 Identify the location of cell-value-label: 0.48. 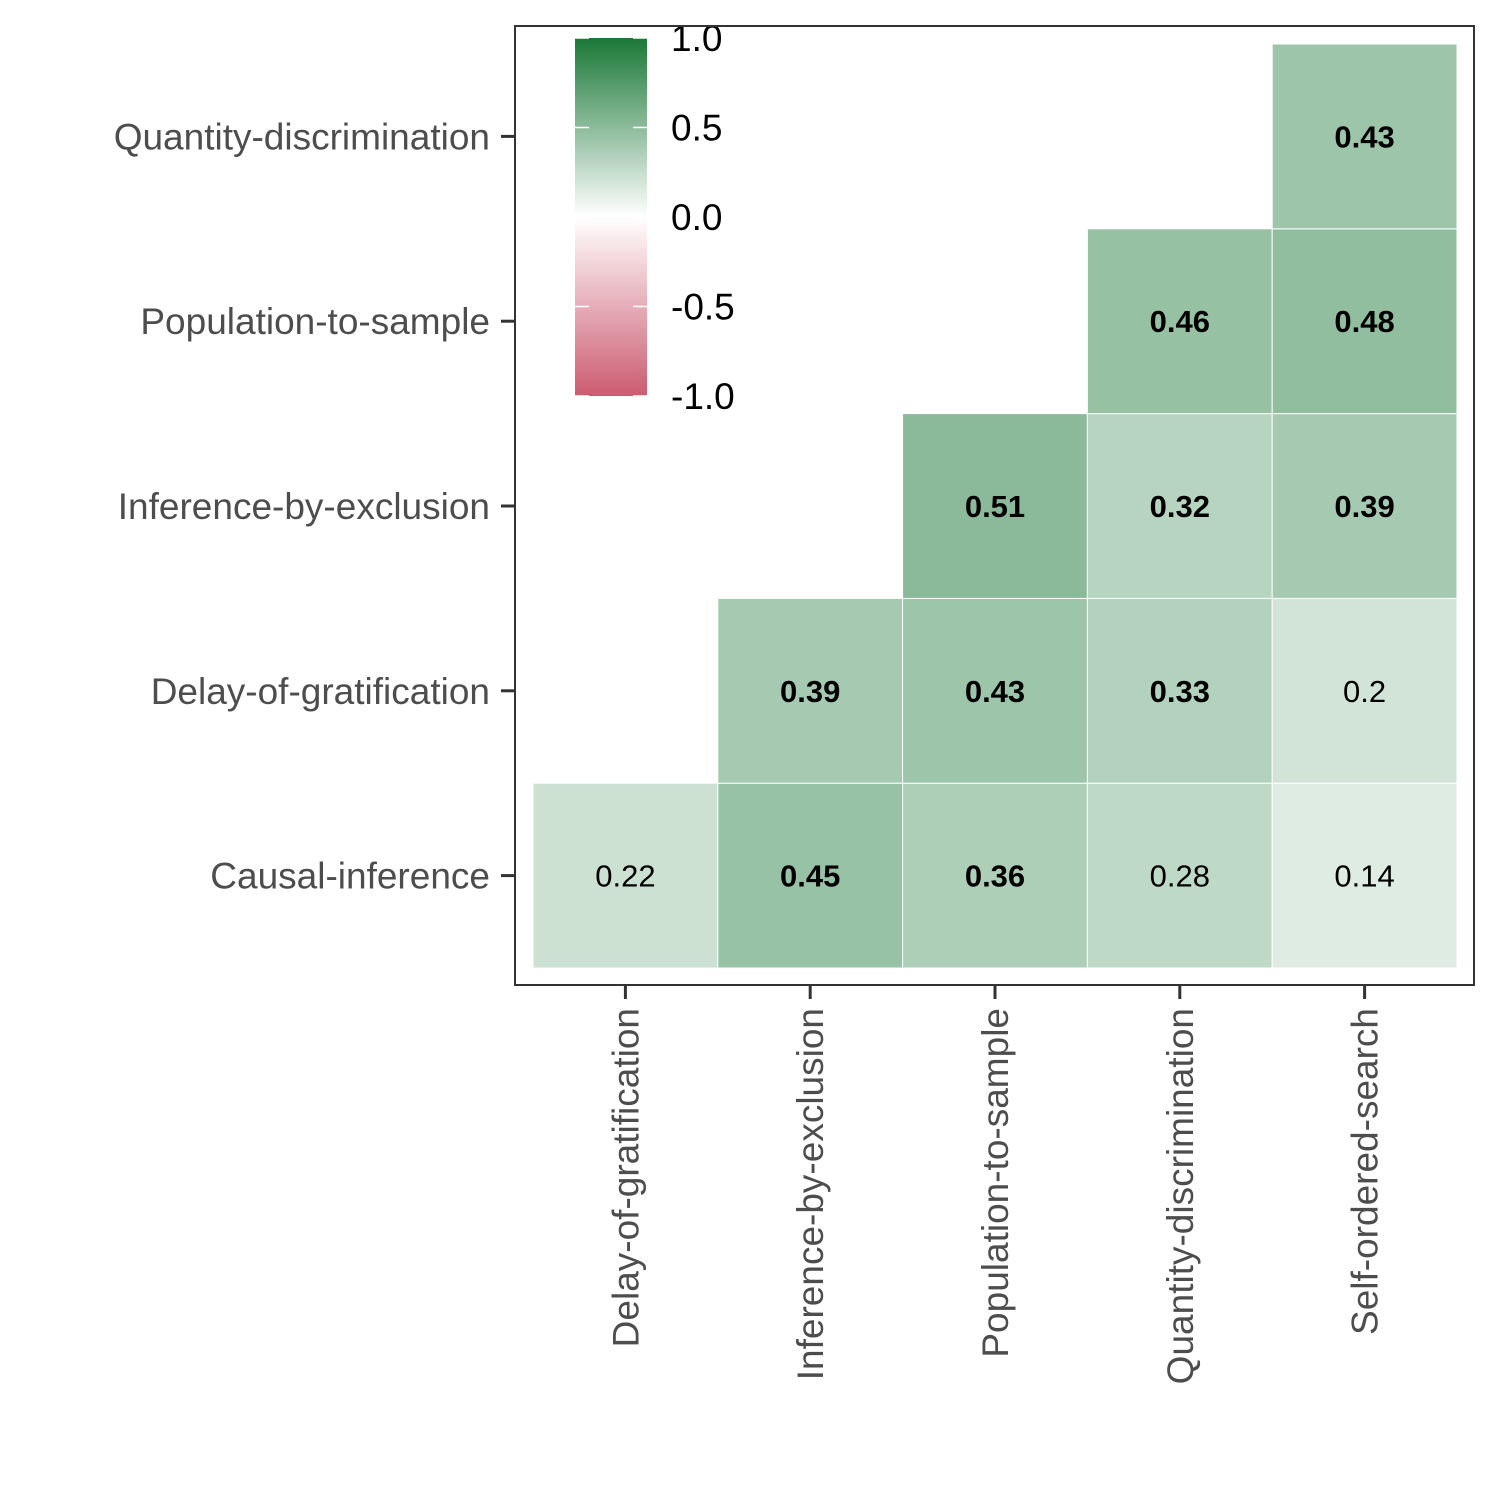
(1364, 321).